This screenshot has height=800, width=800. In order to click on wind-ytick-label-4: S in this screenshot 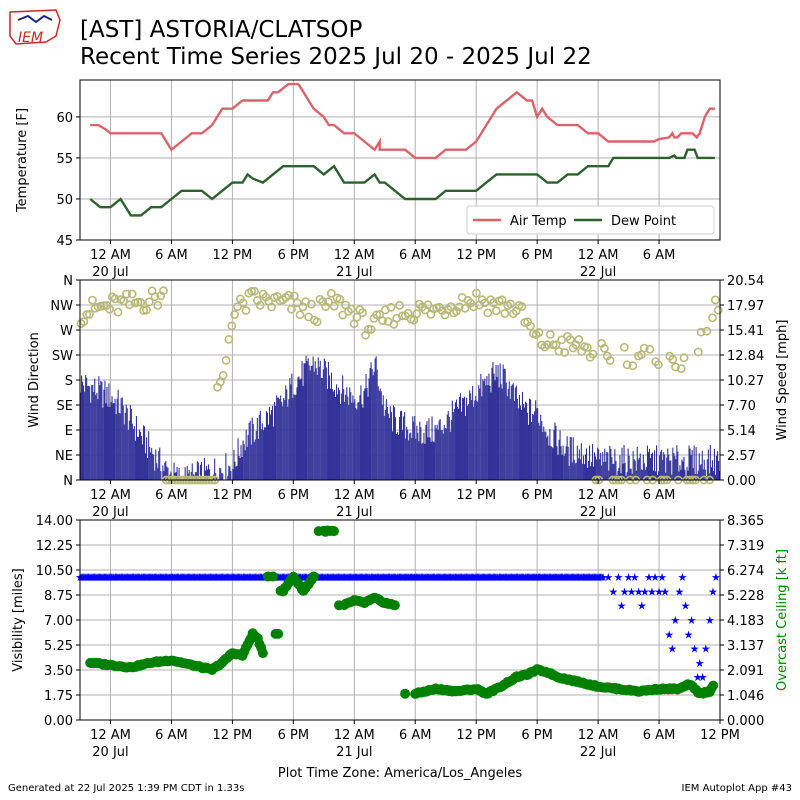, I will do `click(69, 381)`.